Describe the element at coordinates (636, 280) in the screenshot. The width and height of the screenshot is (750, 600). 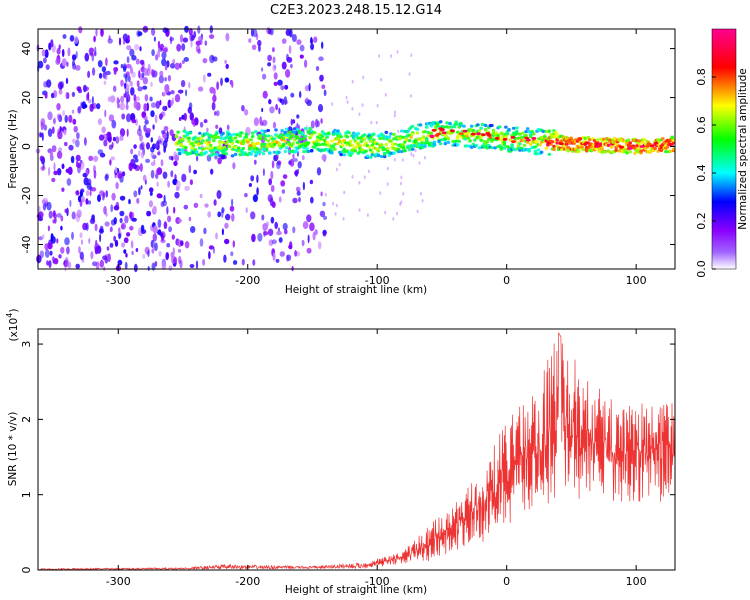
I see `x-tick-label: 100` at that location.